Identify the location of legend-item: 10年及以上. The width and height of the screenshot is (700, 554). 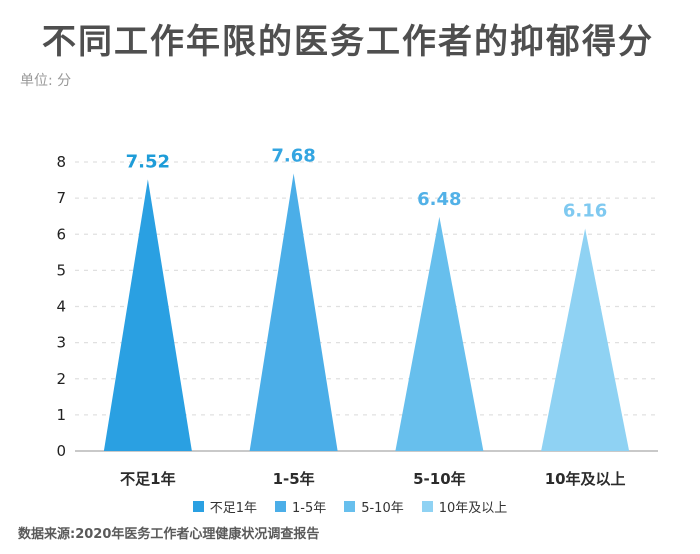
(464, 506).